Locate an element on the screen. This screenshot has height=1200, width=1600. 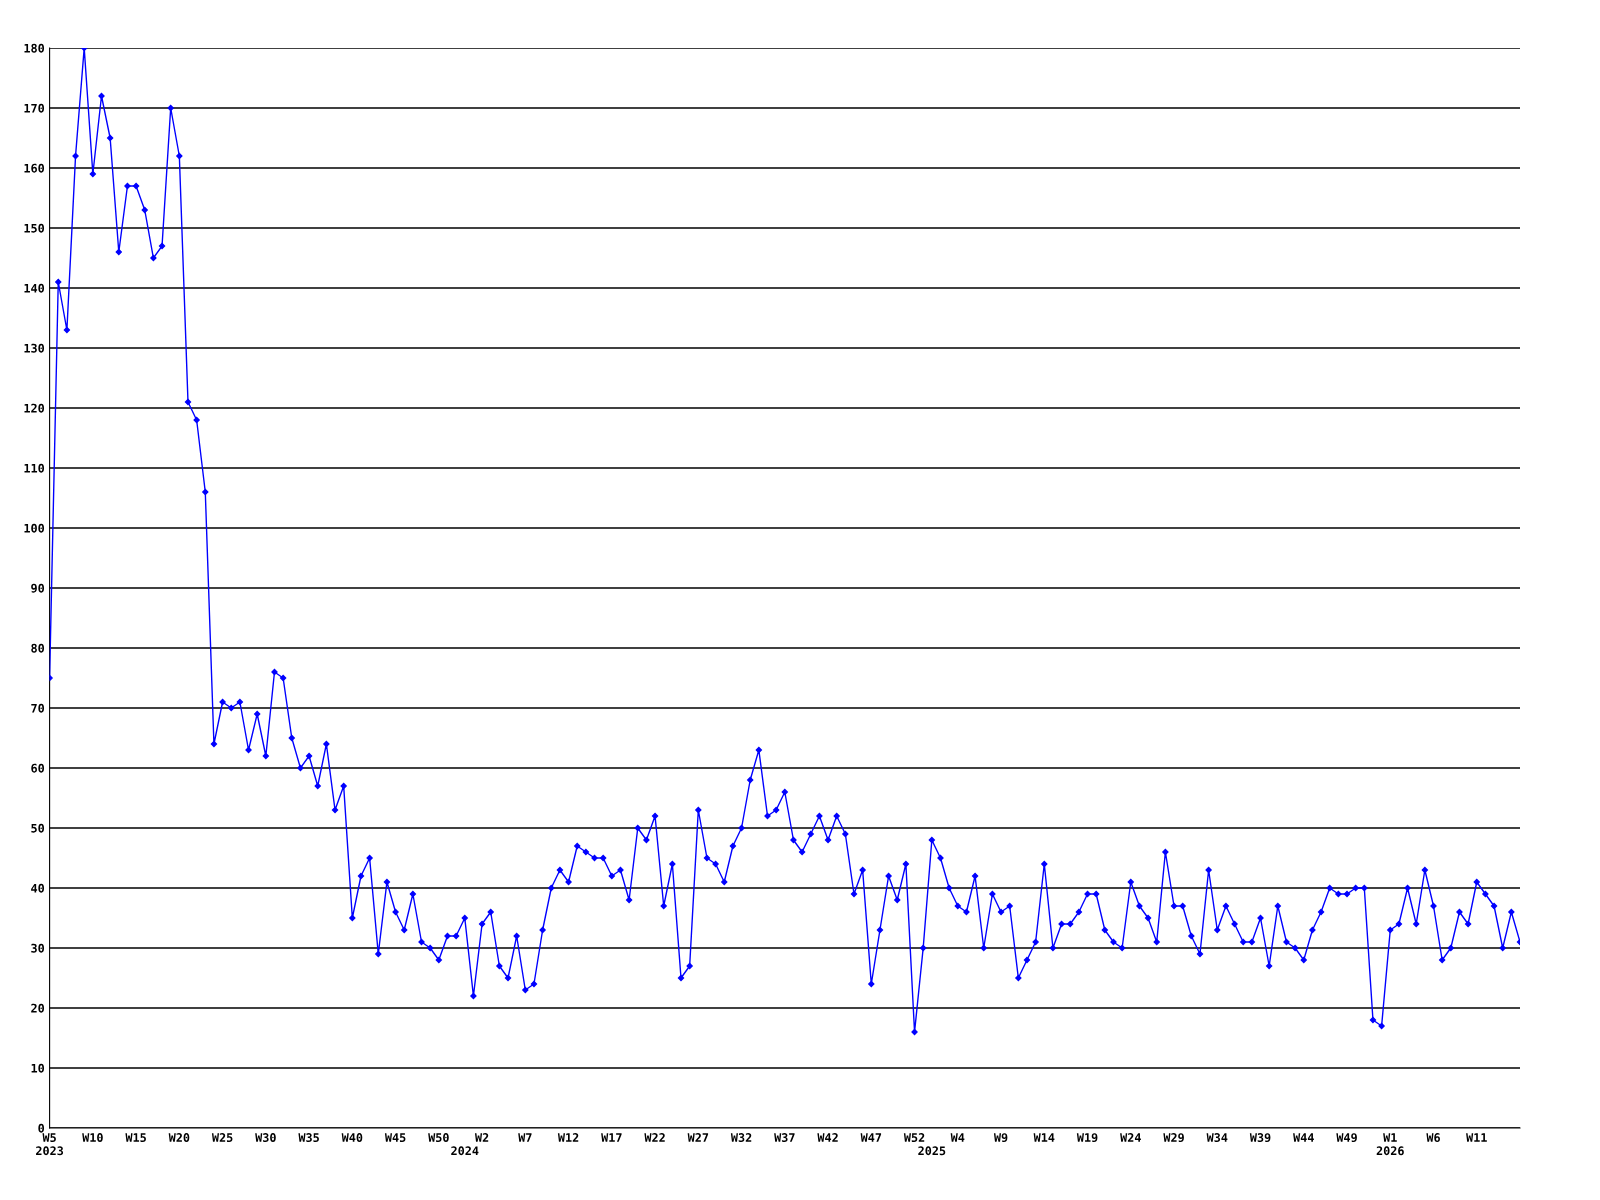
y-tick-label: 30 is located at coordinates (38, 948).